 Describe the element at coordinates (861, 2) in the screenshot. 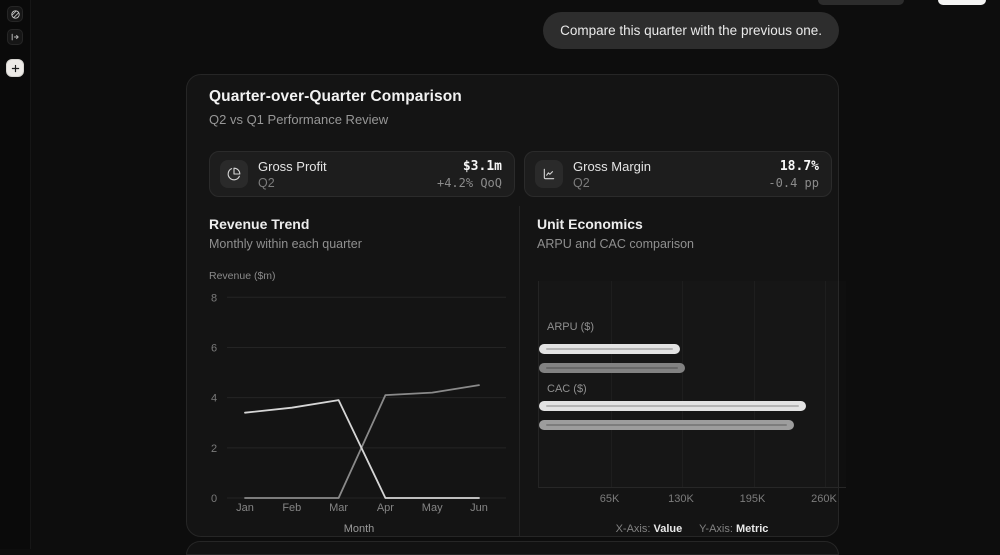

I see `top-bar-button-dark-clipped` at that location.